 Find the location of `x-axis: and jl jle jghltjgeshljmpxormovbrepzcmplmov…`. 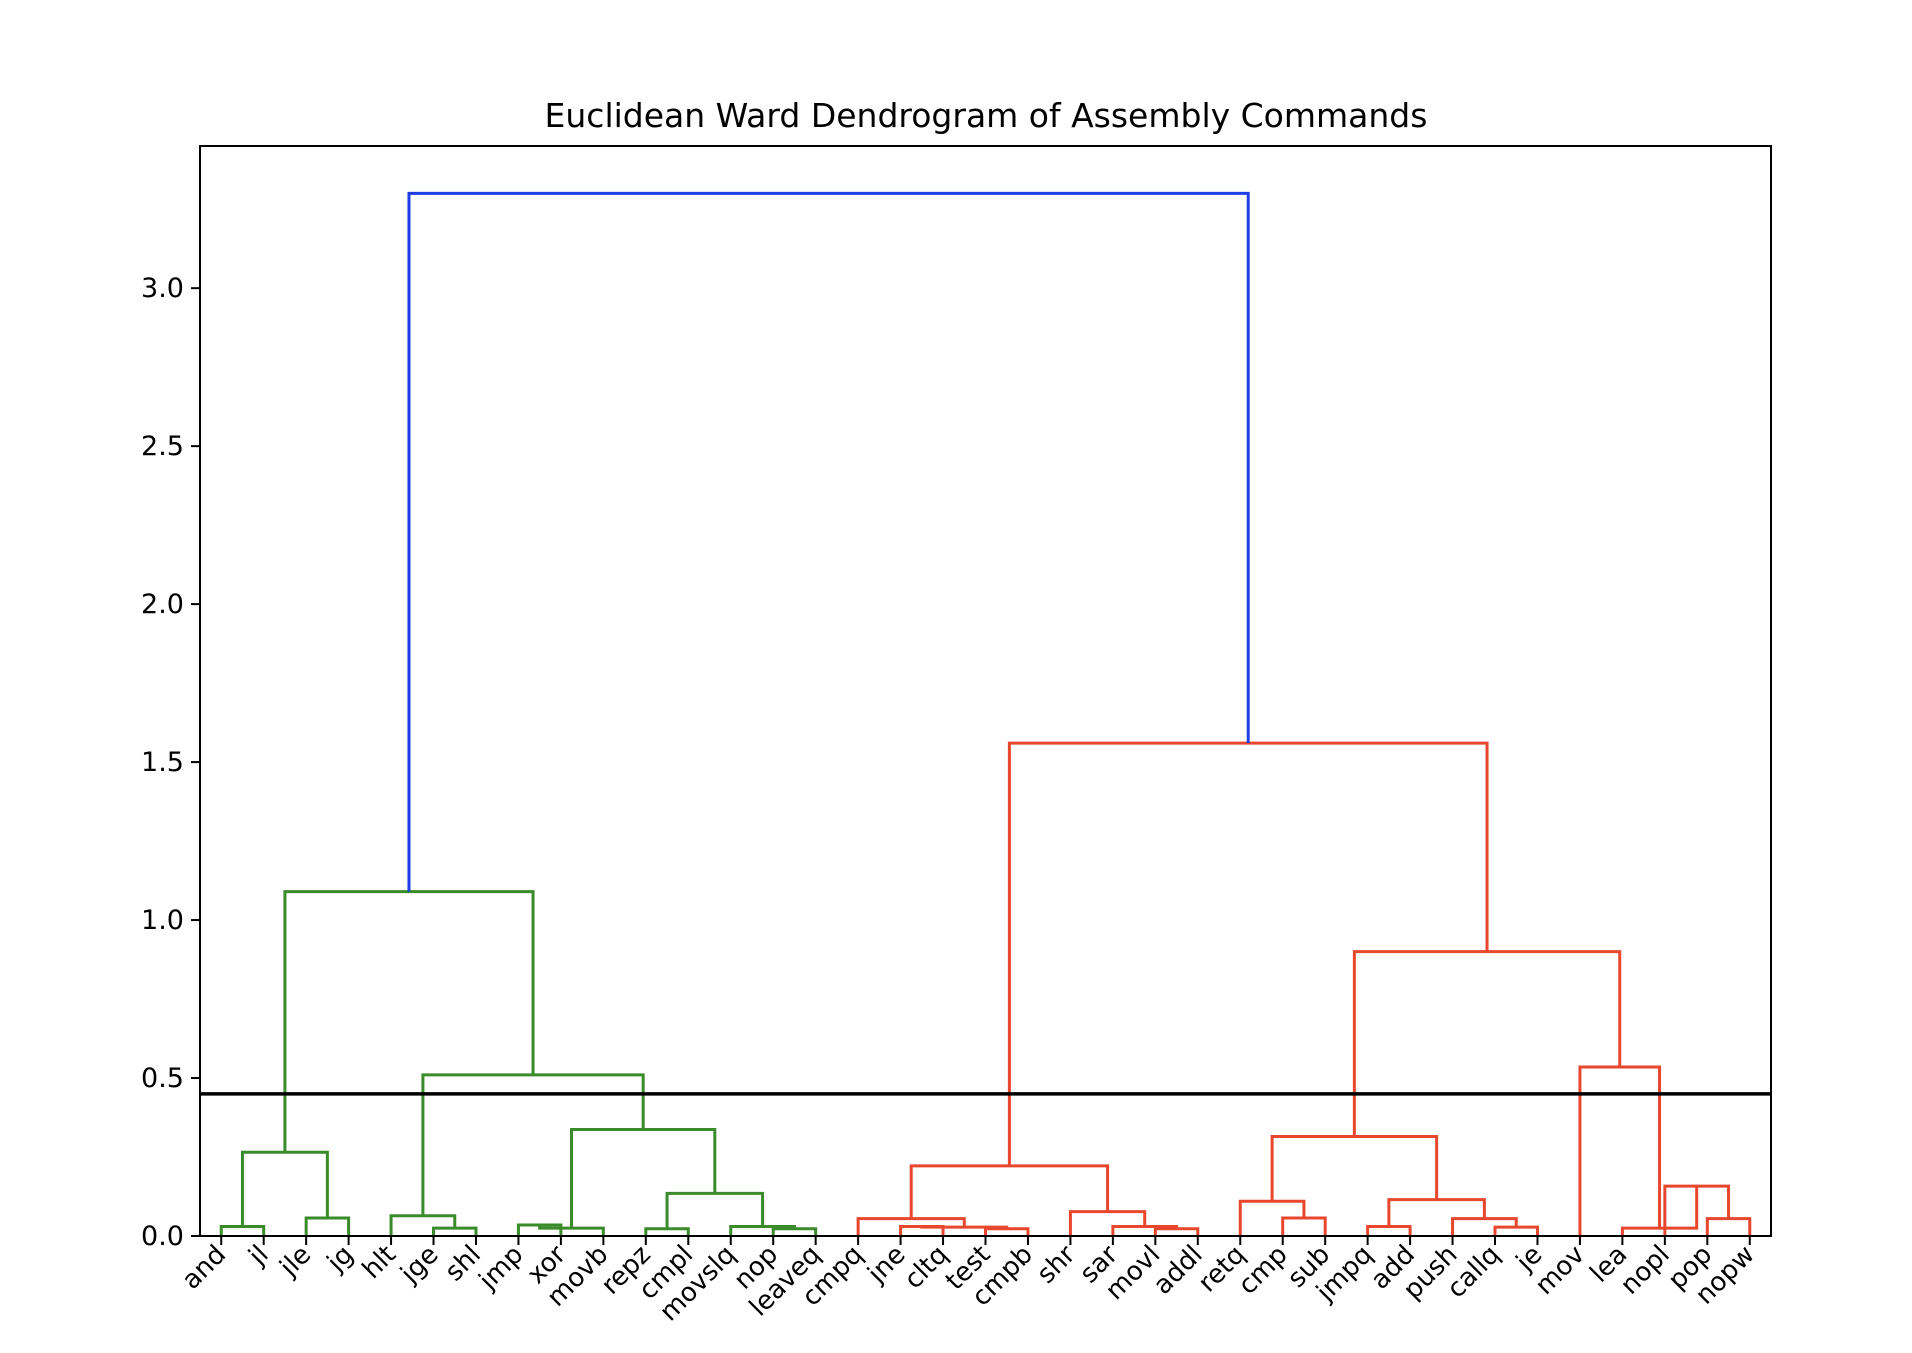

x-axis: and jl jle jghltjgeshljmpxormovbrepzcmplmov… is located at coordinates (968, 1281).